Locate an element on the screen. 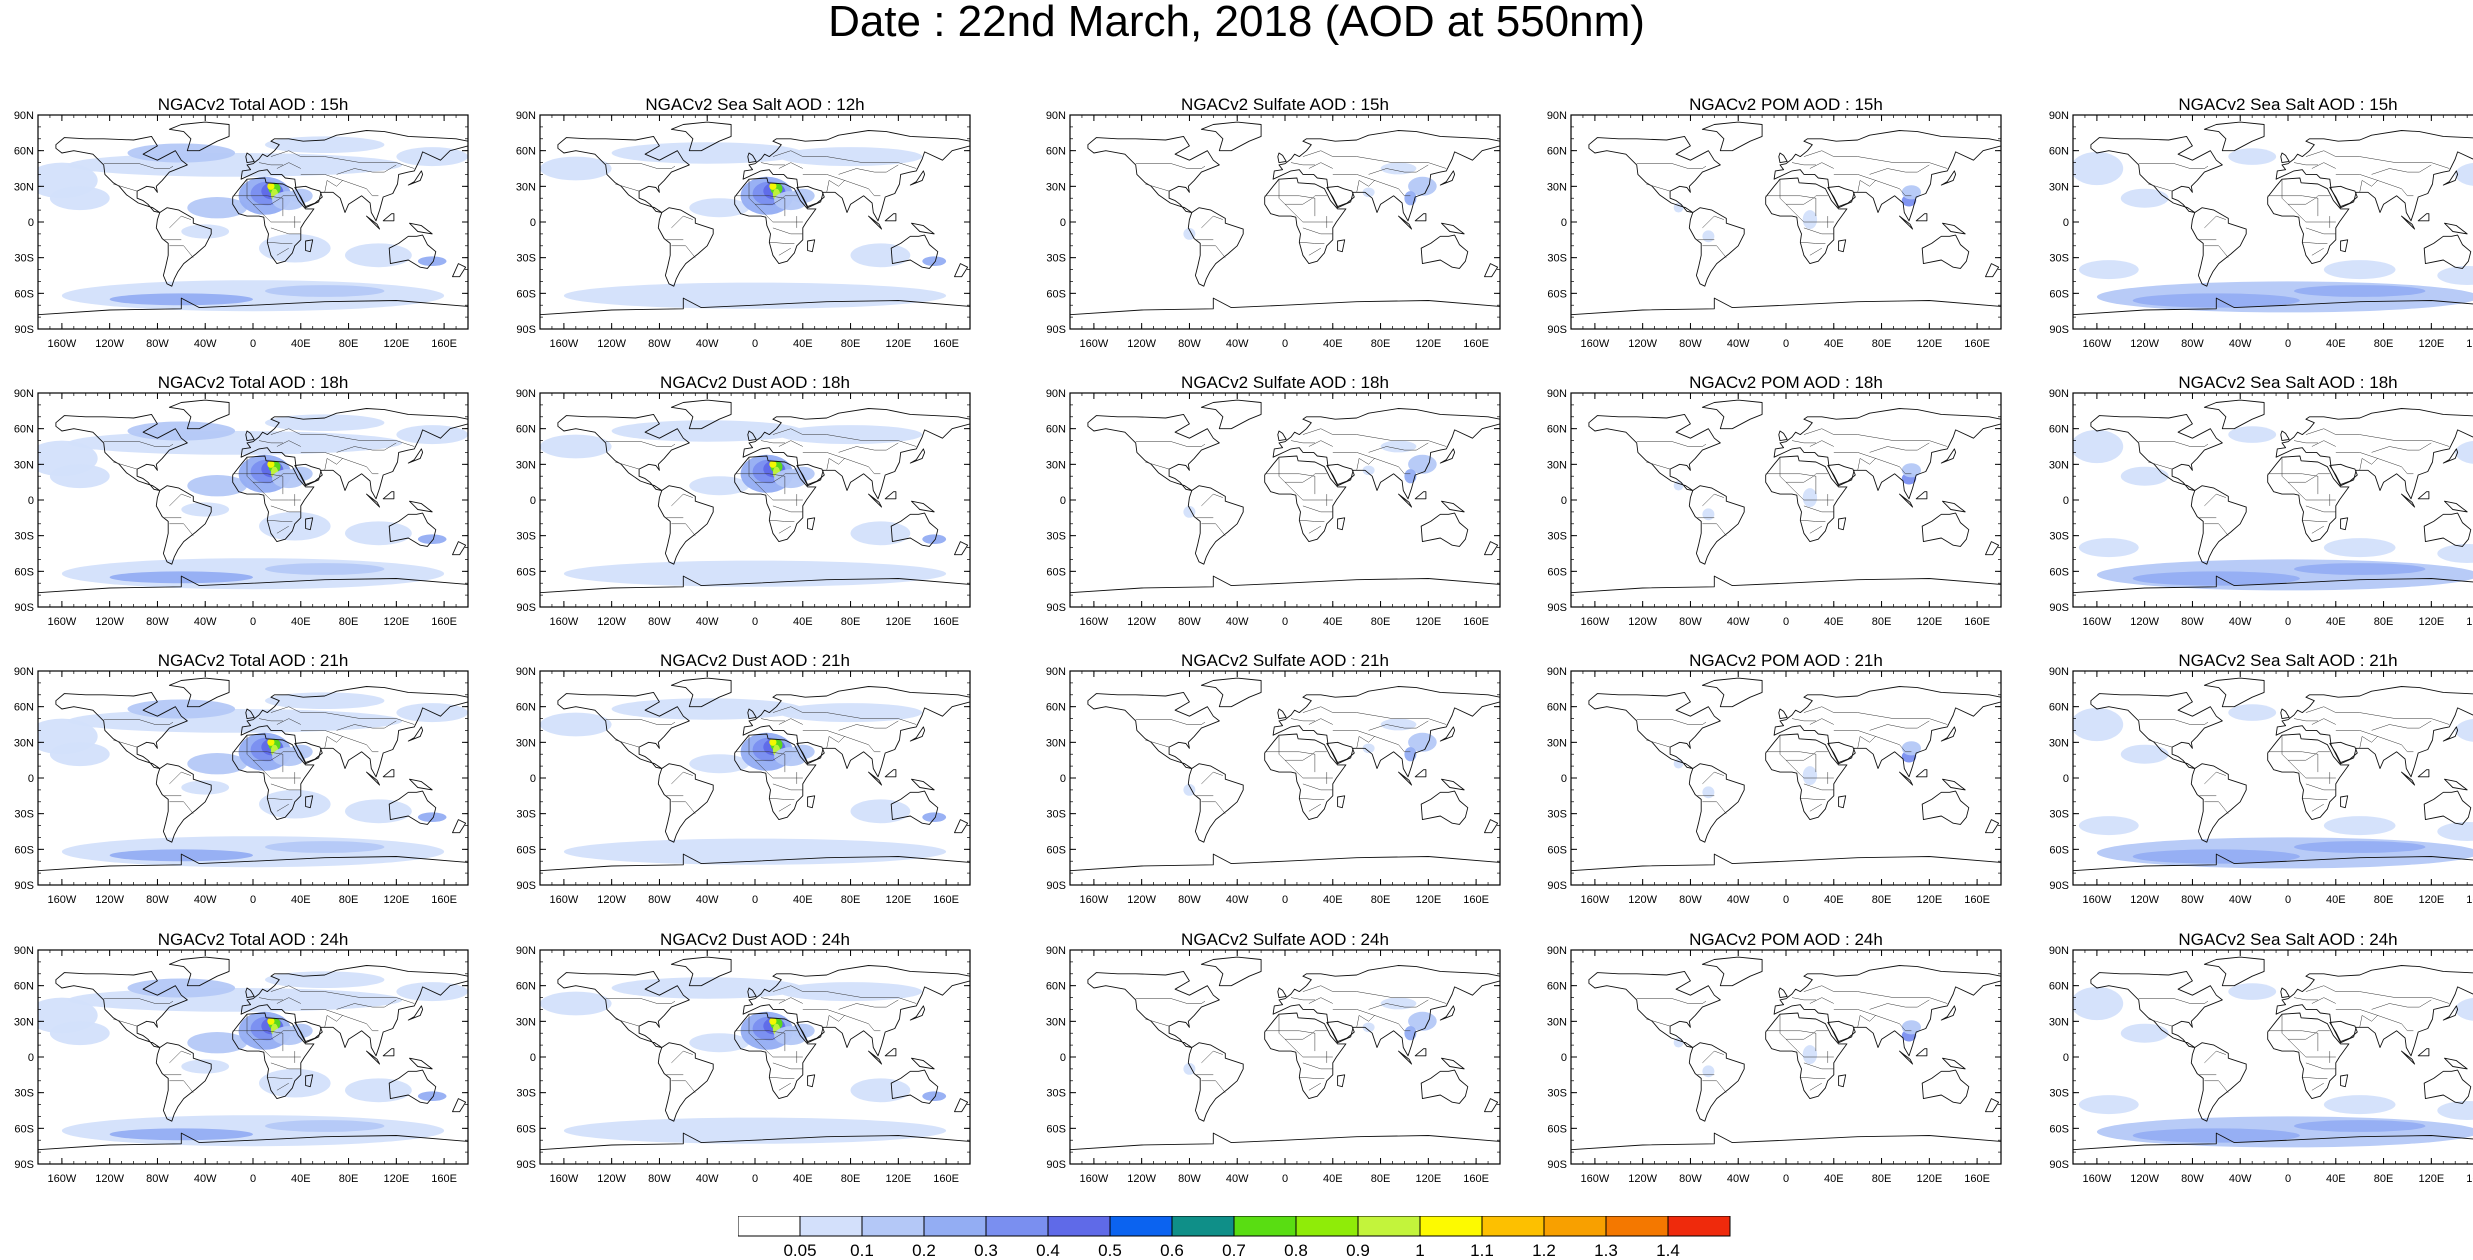 The width and height of the screenshot is (2473, 1260). panel-title: NGACv2 Total AOD : 15h is located at coordinates (253, 104).